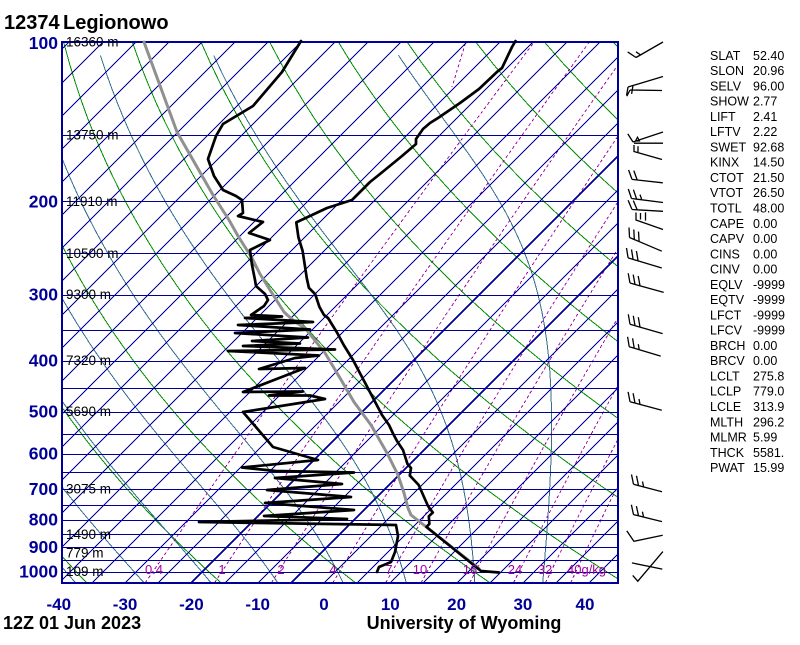 The height and width of the screenshot is (645, 800). I want to click on svg-text: LCLT, so click(725, 377).